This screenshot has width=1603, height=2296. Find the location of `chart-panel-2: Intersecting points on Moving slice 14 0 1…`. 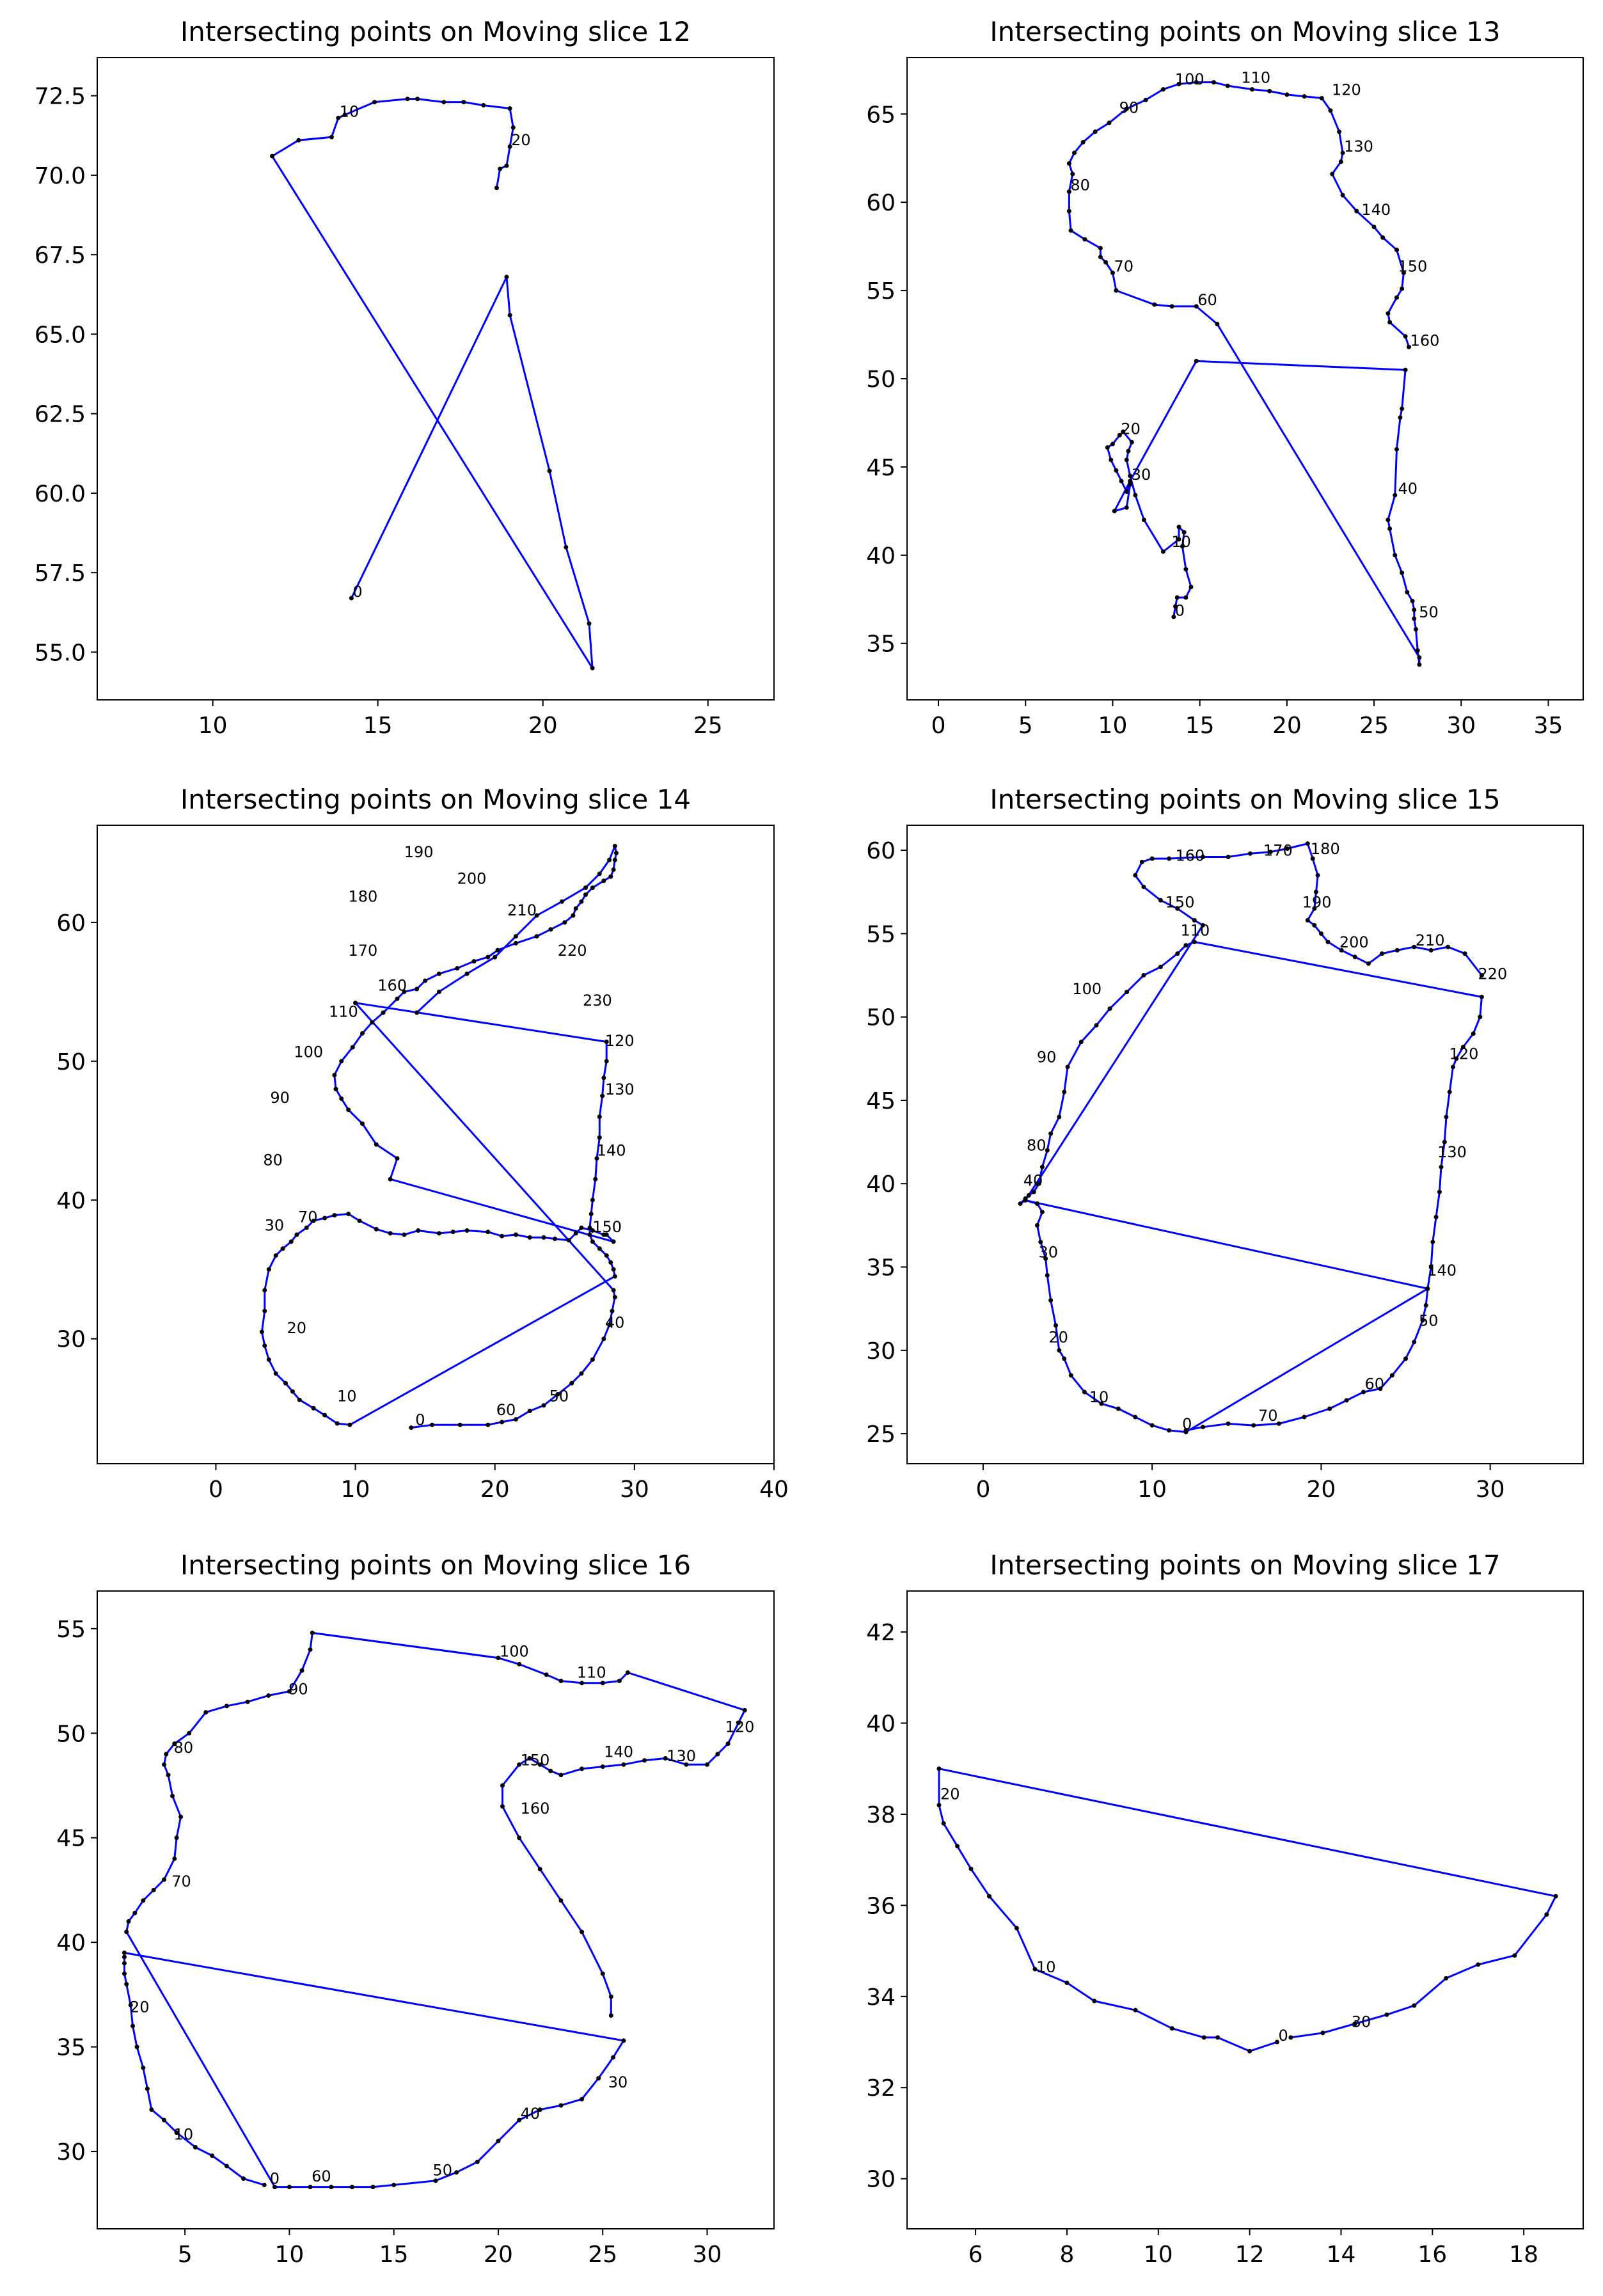

chart-panel-2: Intersecting points on Moving slice 14 0 1… is located at coordinates (422, 1144).